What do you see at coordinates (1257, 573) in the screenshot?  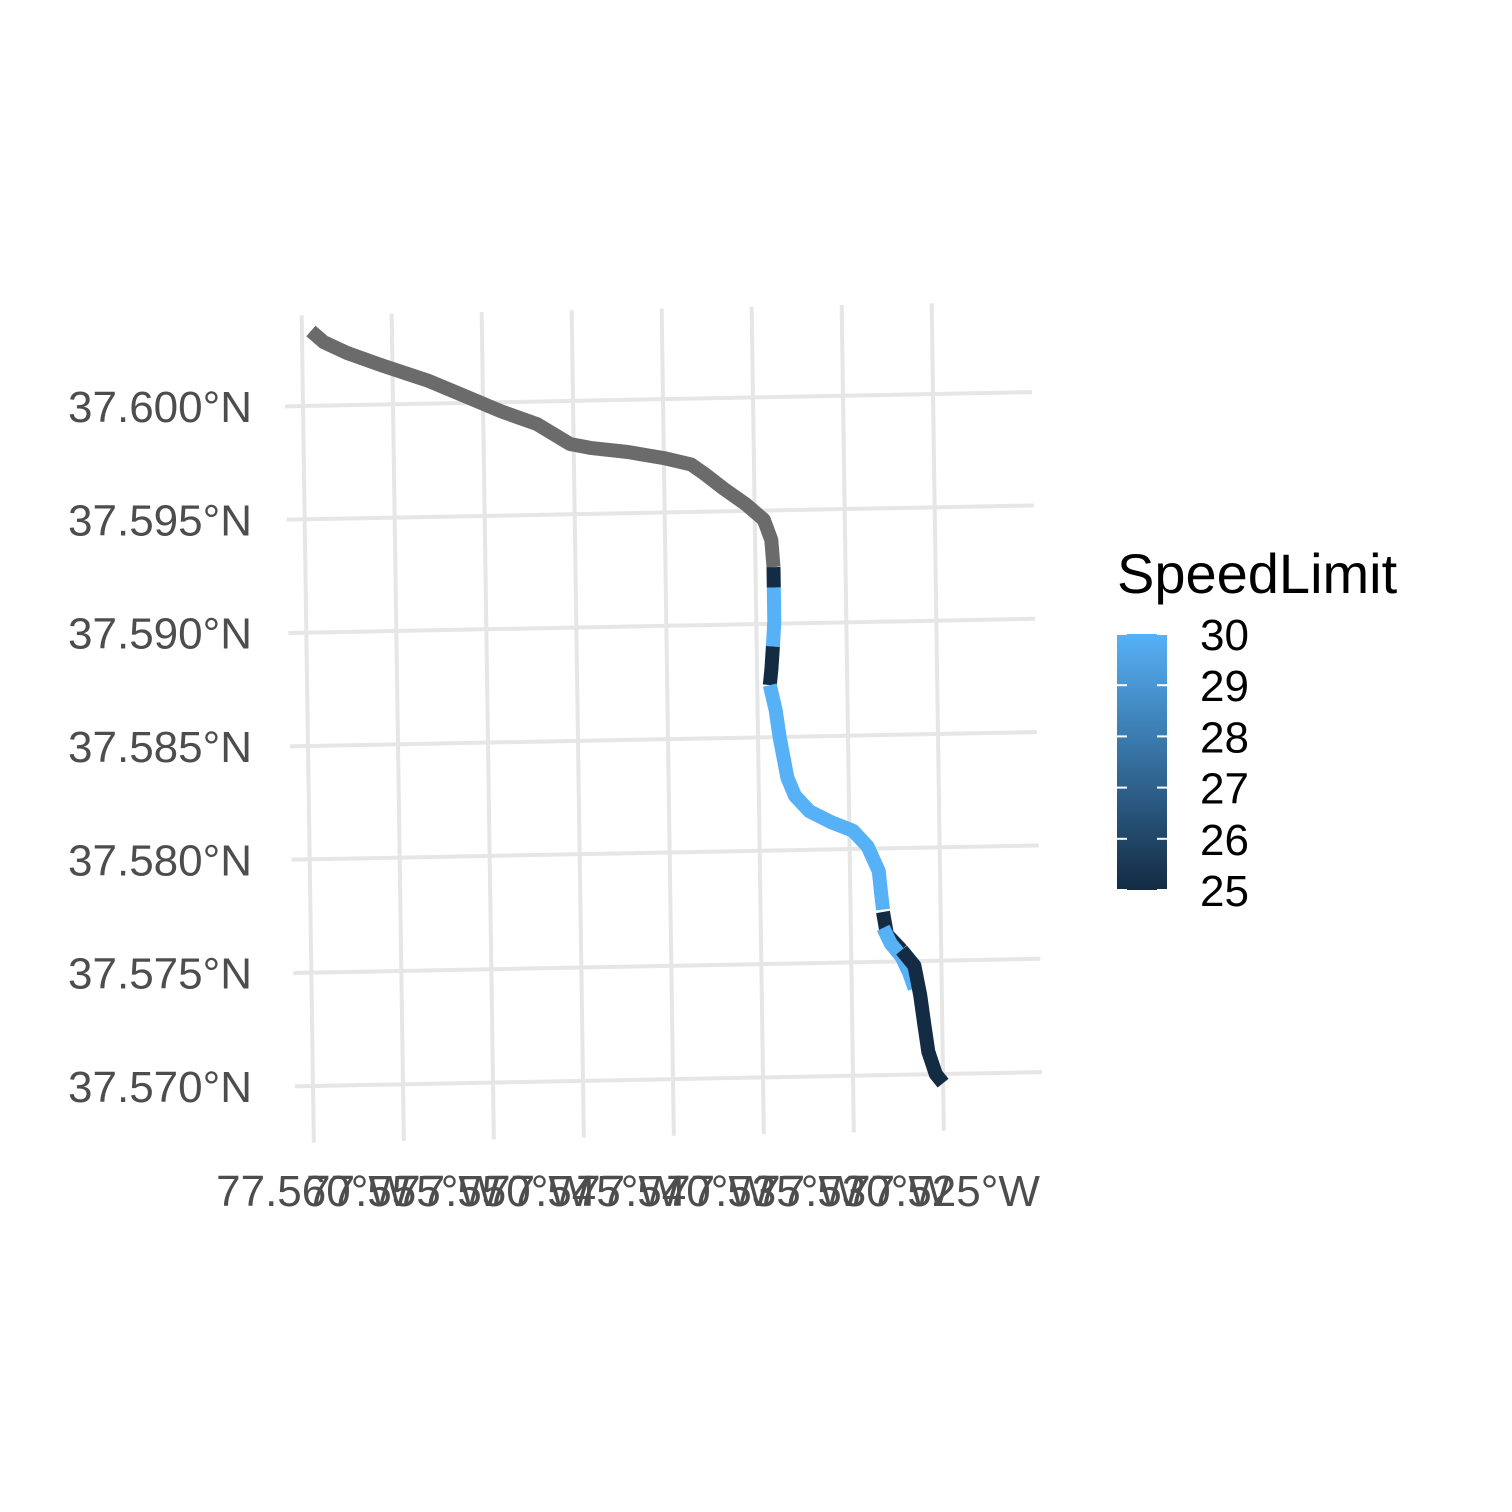 I see `legend-title: SpeedLimit` at bounding box center [1257, 573].